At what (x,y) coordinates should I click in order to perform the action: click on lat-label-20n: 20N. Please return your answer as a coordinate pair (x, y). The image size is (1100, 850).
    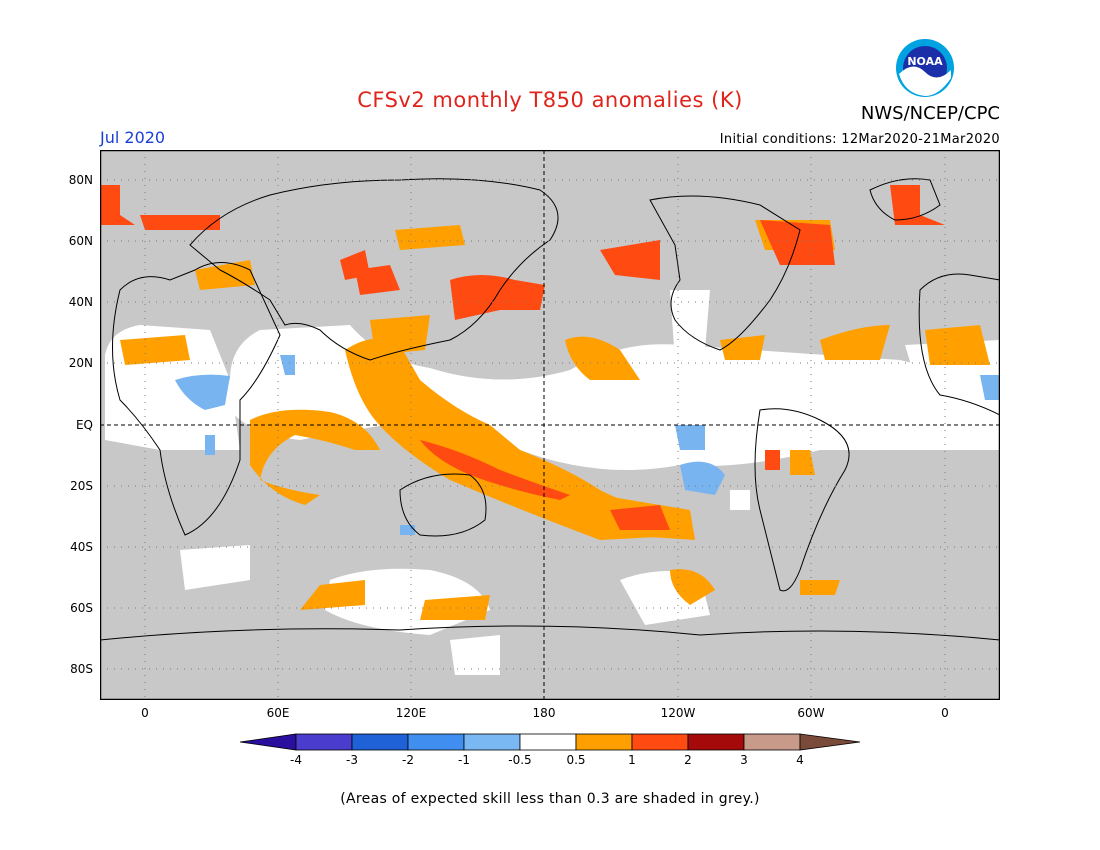
    Looking at the image, I should click on (80, 363).